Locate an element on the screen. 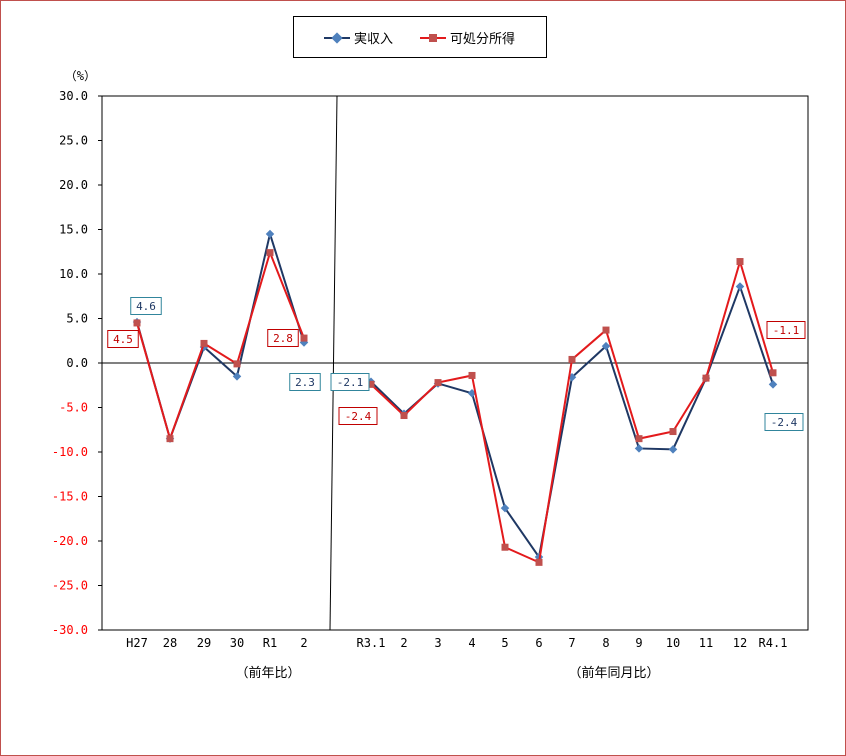 This screenshot has width=846, height=756. legend-item-kashobun-shotoku: 可処分所得 is located at coordinates (467, 39).